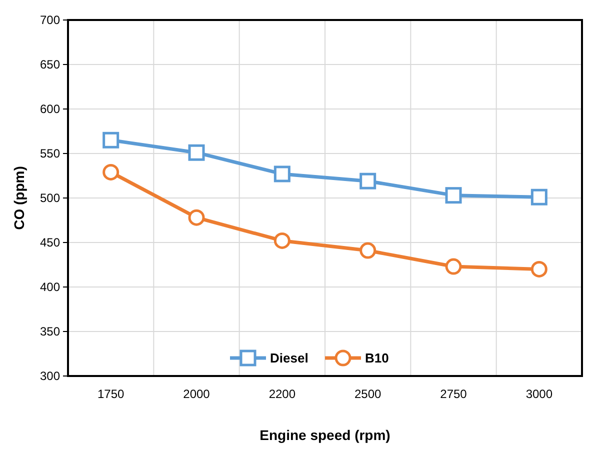  I want to click on x-tick-label: 2750, so click(454, 394).